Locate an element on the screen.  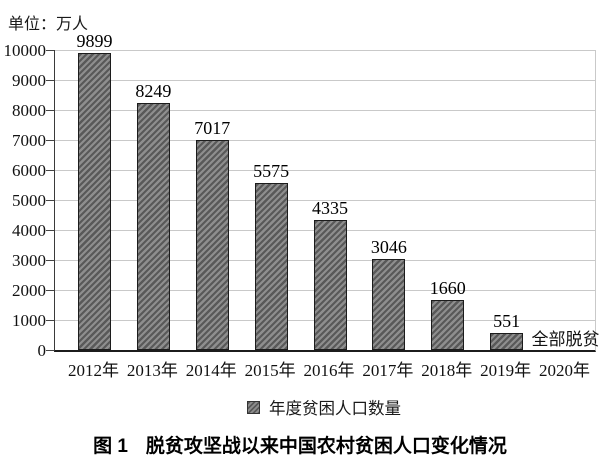
bar-value-2017年: 3046 is located at coordinates (388, 246).